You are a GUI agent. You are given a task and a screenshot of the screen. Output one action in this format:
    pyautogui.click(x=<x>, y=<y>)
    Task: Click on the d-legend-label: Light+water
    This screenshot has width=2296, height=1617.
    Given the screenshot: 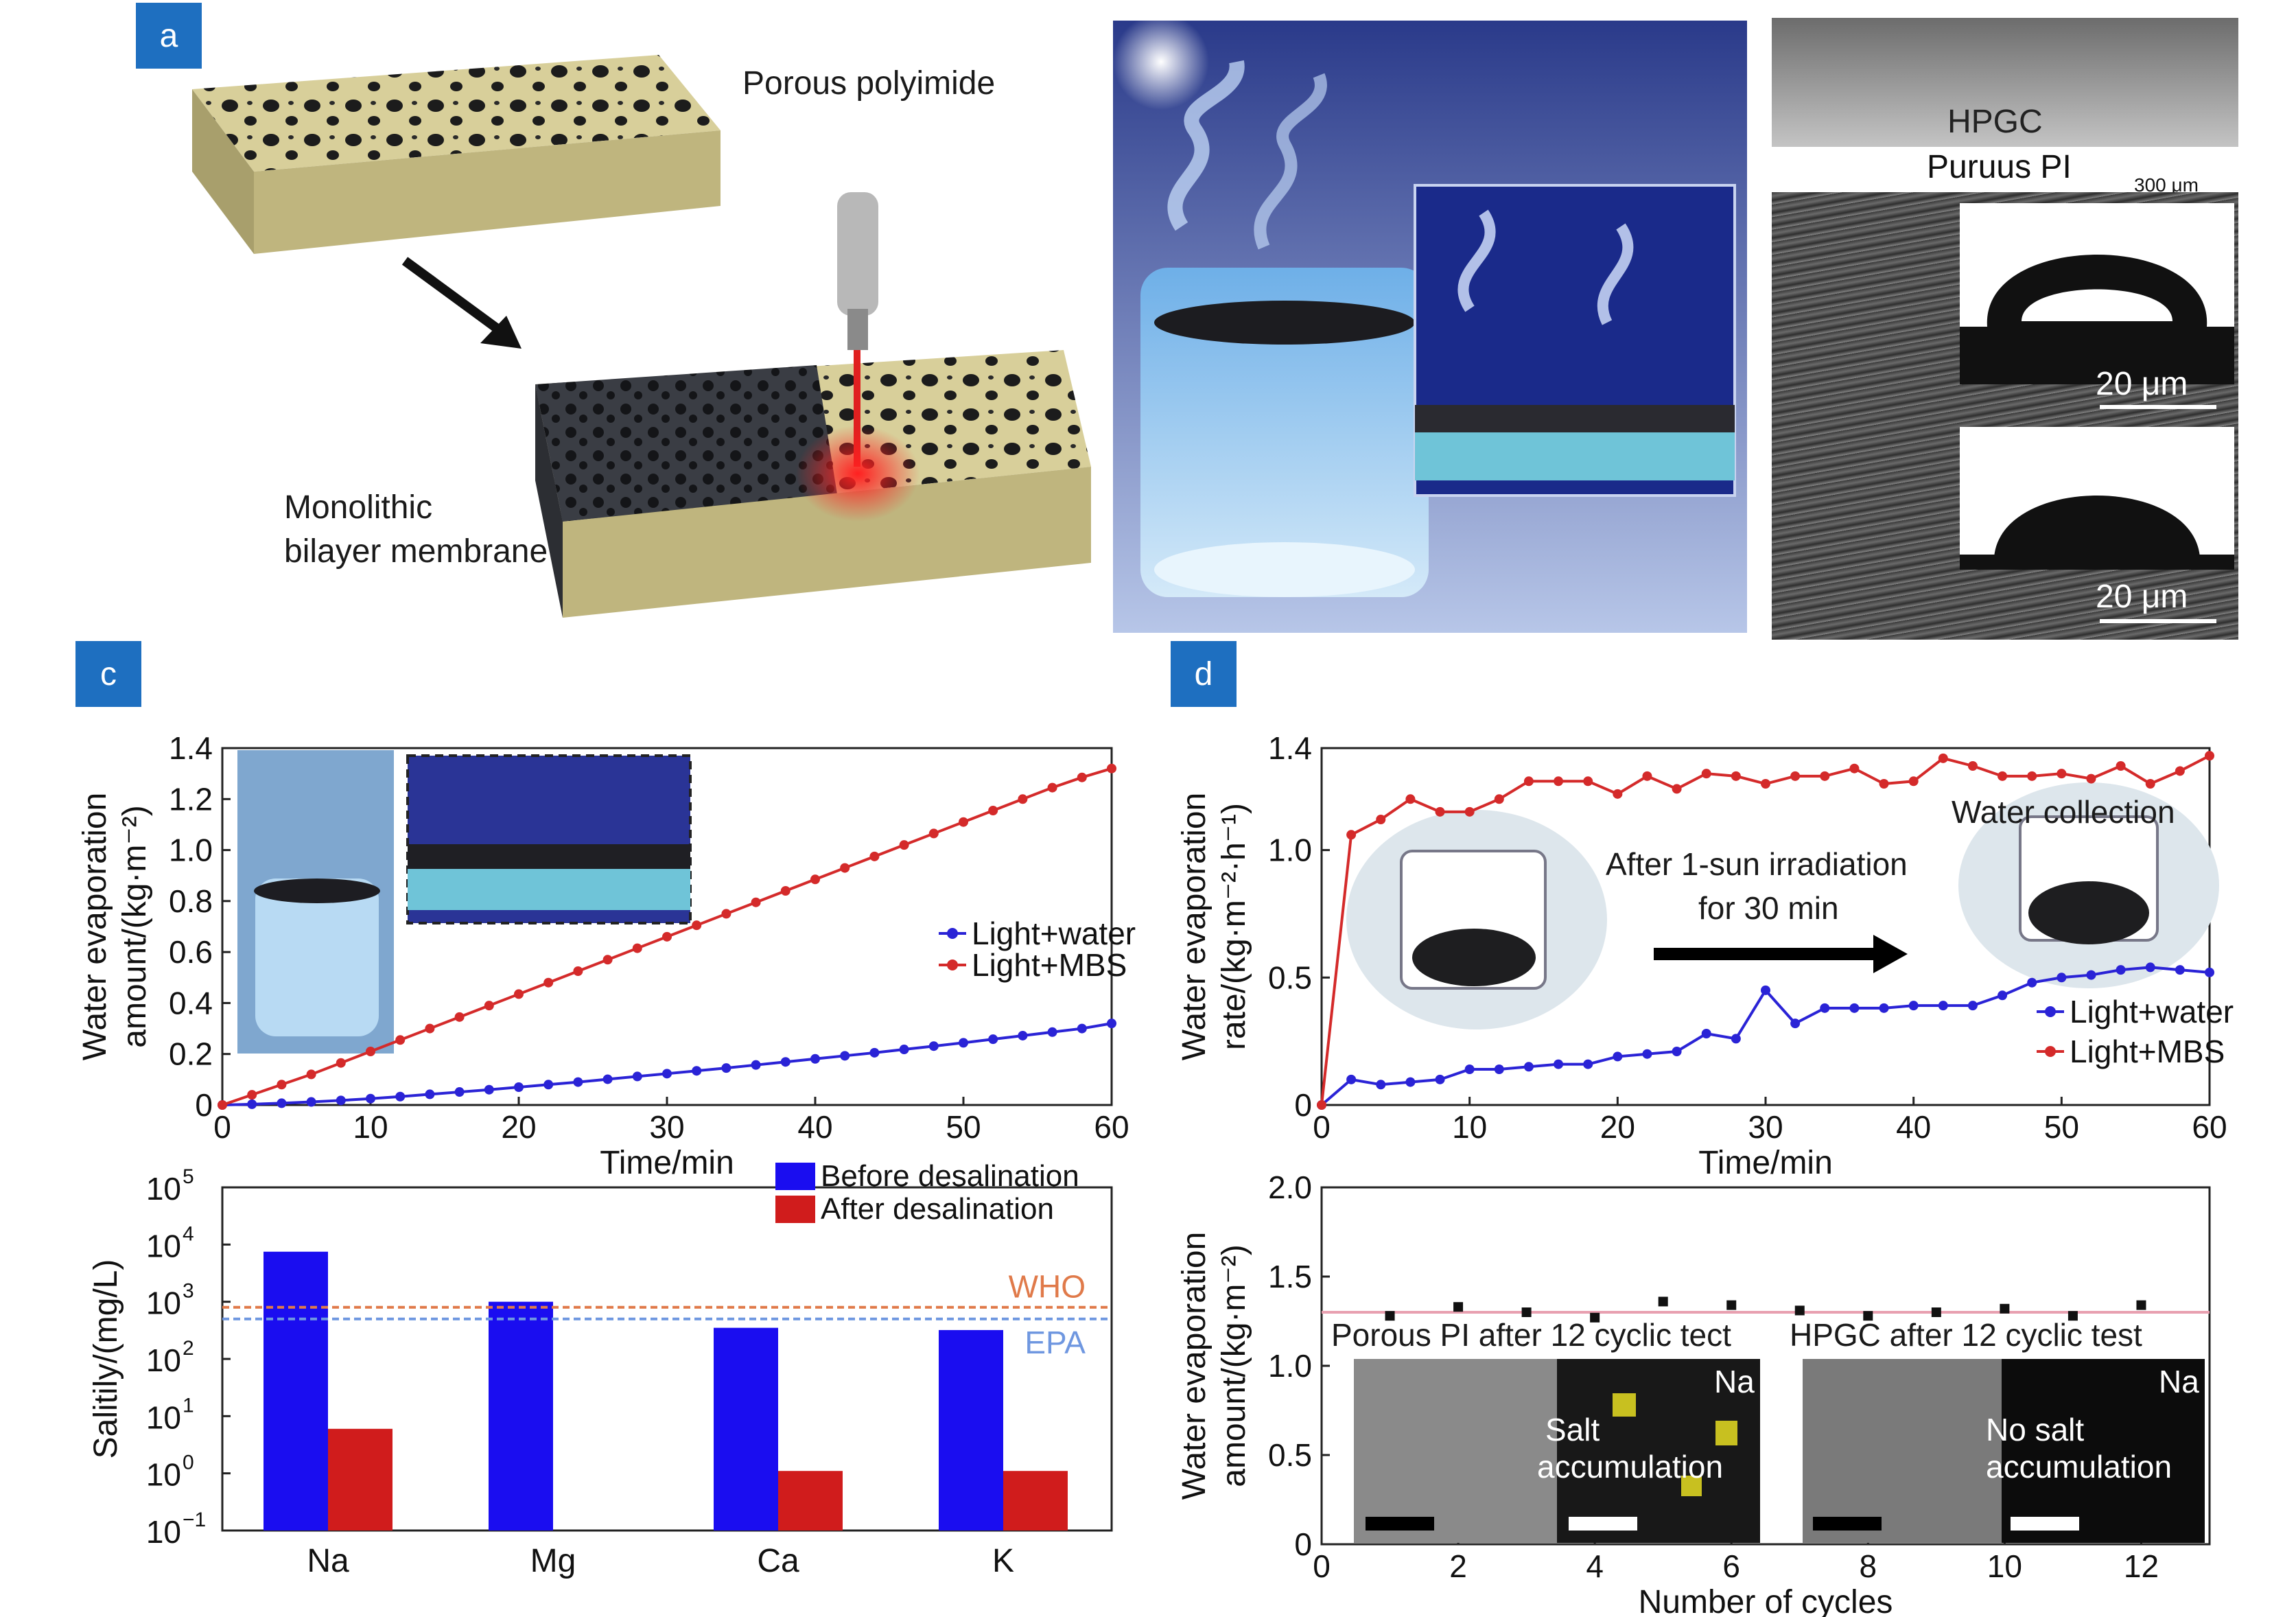 What is the action you would take?
    pyautogui.click(x=2152, y=1011)
    